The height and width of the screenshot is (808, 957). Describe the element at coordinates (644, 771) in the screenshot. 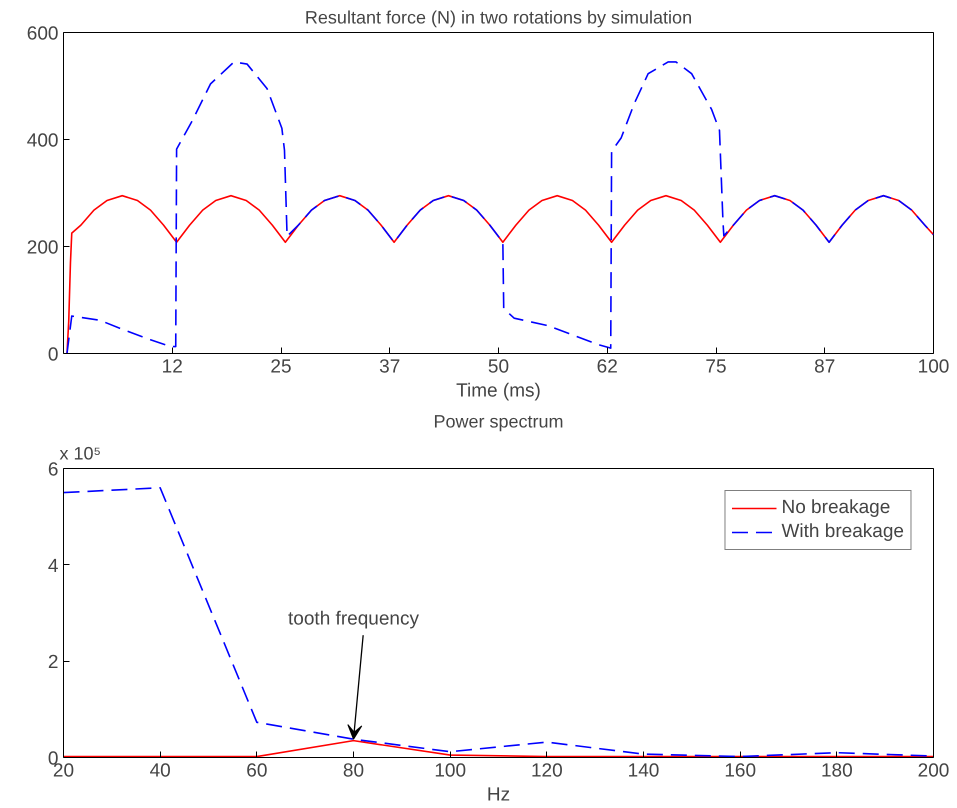

I see `x-tick-label: 140` at that location.